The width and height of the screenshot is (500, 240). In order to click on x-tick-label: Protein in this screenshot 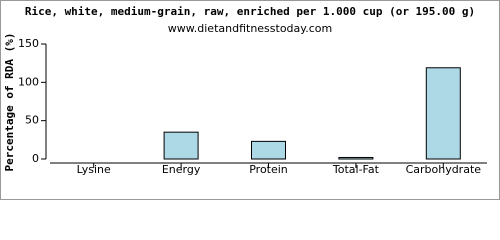, I will do `click(268, 169)`.